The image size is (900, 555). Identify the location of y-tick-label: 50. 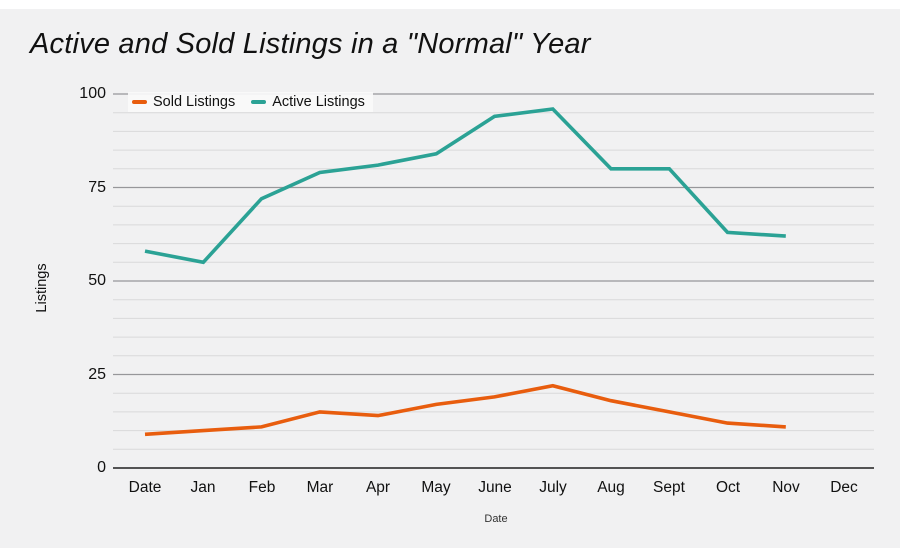
(97, 280).